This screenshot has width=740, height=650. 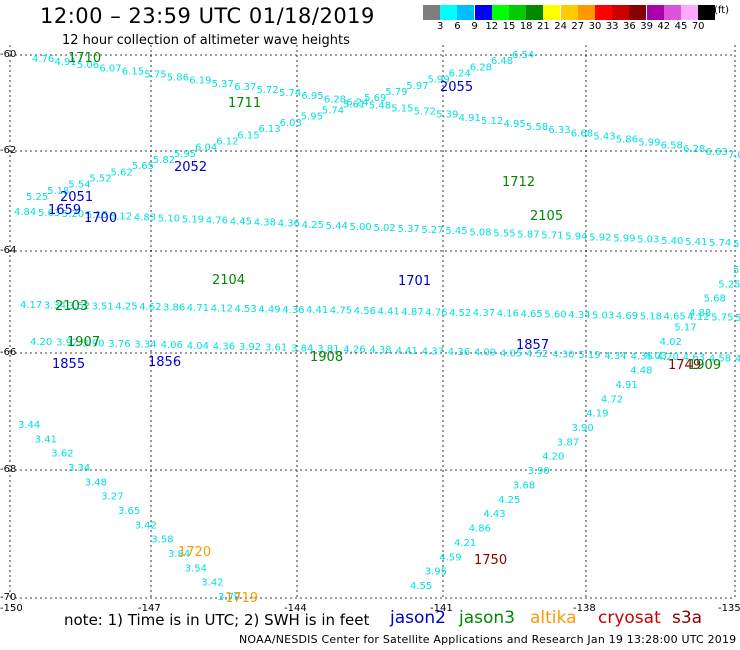 What do you see at coordinates (433, 351) in the screenshot?
I see `swh-value: 4.37` at bounding box center [433, 351].